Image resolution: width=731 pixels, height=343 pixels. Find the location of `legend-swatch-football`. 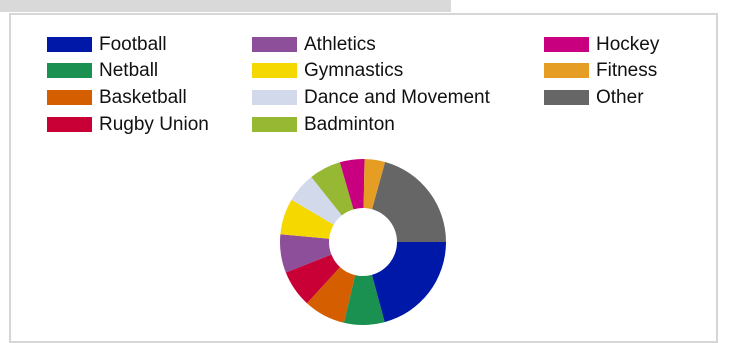

legend-swatch-football is located at coordinates (69, 44).